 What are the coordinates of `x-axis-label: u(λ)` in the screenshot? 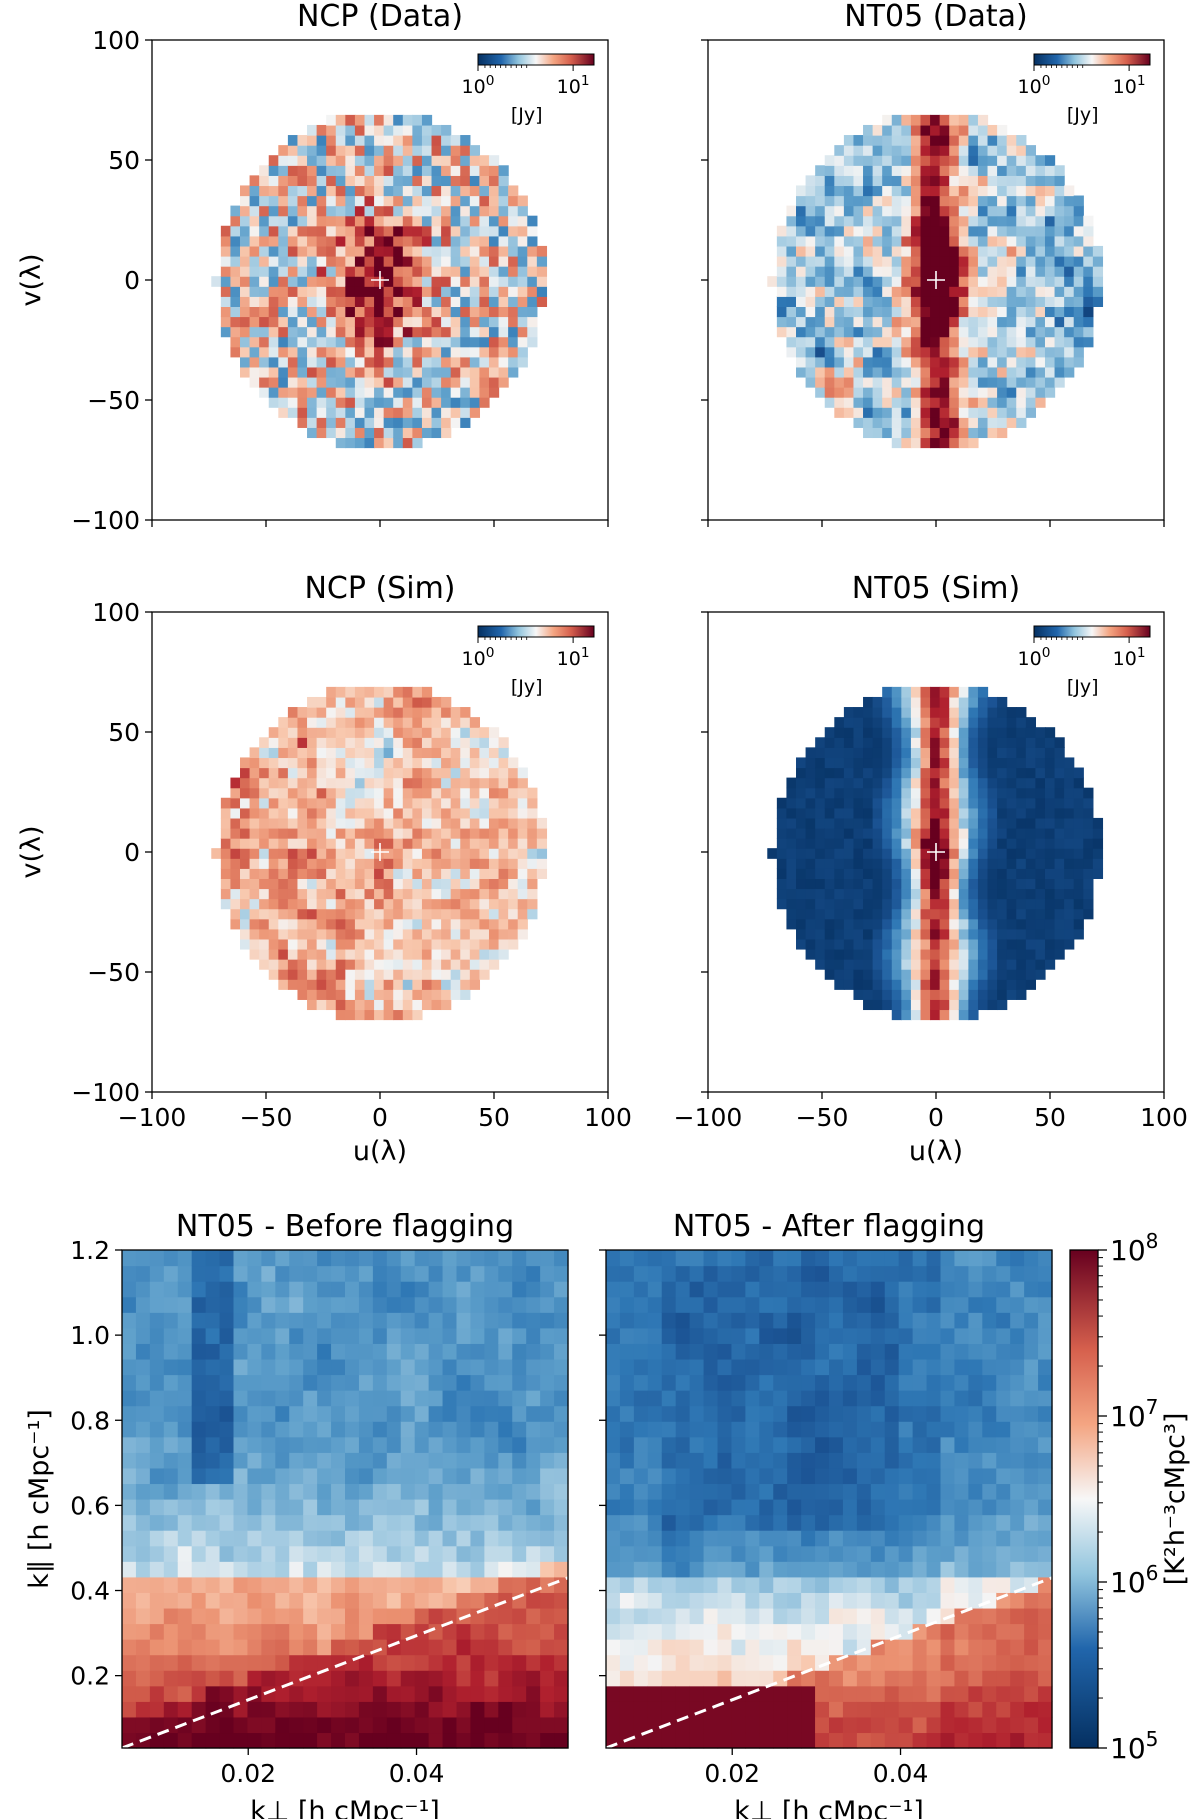 It's located at (936, 1151).